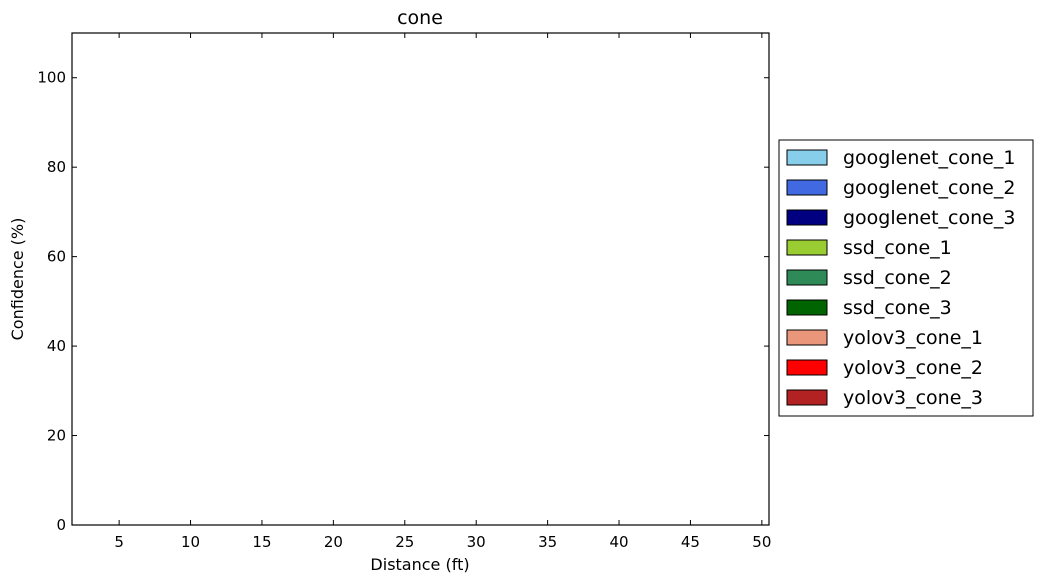 Image resolution: width=1043 pixels, height=584 pixels. What do you see at coordinates (56, 346) in the screenshot?
I see `y-tick-label: 40` at bounding box center [56, 346].